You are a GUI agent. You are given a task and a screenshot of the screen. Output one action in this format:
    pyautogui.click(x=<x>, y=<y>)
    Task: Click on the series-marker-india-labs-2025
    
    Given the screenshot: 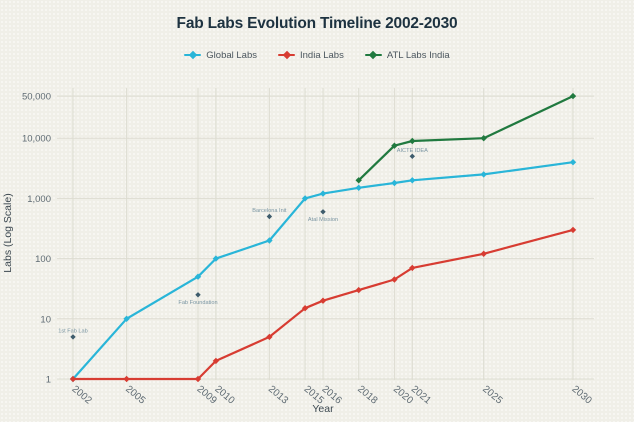 What is the action you would take?
    pyautogui.click(x=483, y=253)
    